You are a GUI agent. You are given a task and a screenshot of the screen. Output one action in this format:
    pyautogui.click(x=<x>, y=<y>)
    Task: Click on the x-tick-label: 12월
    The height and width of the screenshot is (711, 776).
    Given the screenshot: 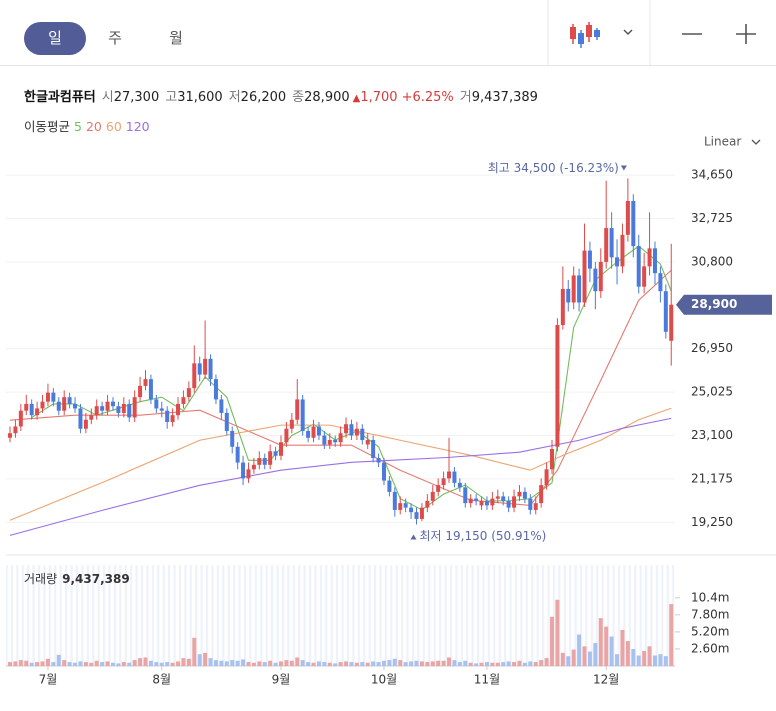 What is the action you would take?
    pyautogui.click(x=606, y=680)
    